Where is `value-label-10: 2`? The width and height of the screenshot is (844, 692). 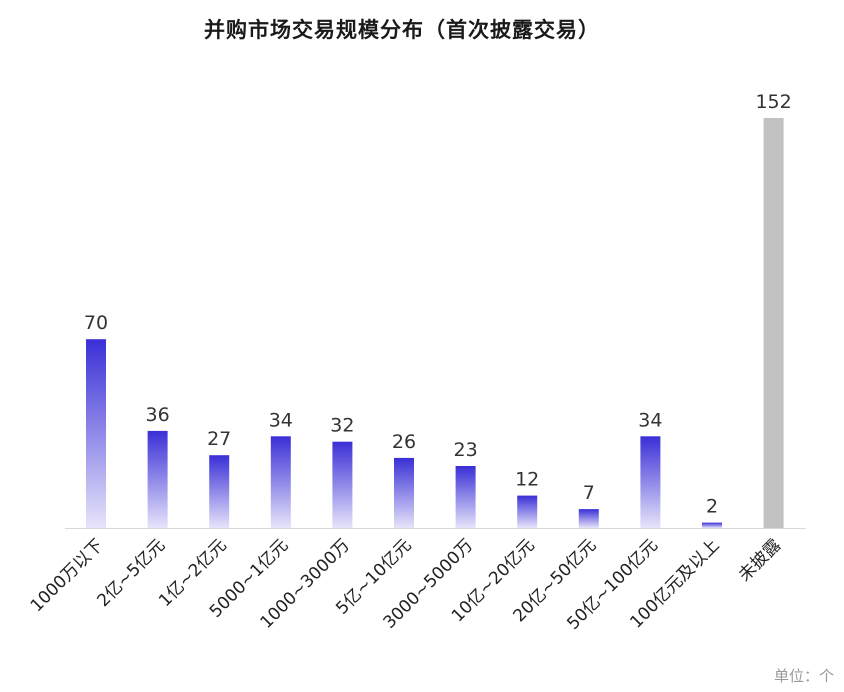 value-label-10: 2 is located at coordinates (712, 507).